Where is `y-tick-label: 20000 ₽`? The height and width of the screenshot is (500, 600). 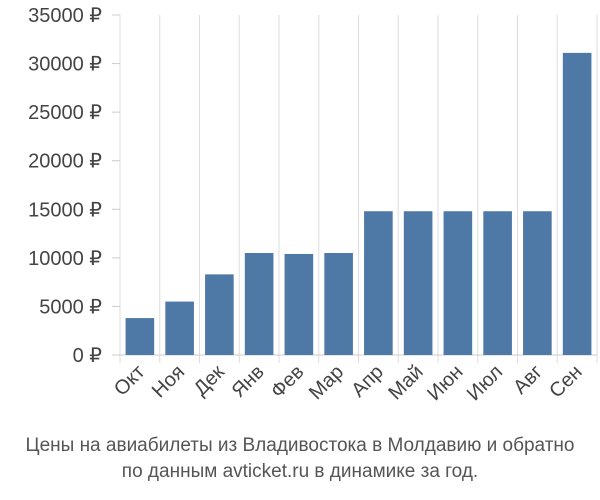
y-tick-label: 20000 ₽ is located at coordinates (65, 162).